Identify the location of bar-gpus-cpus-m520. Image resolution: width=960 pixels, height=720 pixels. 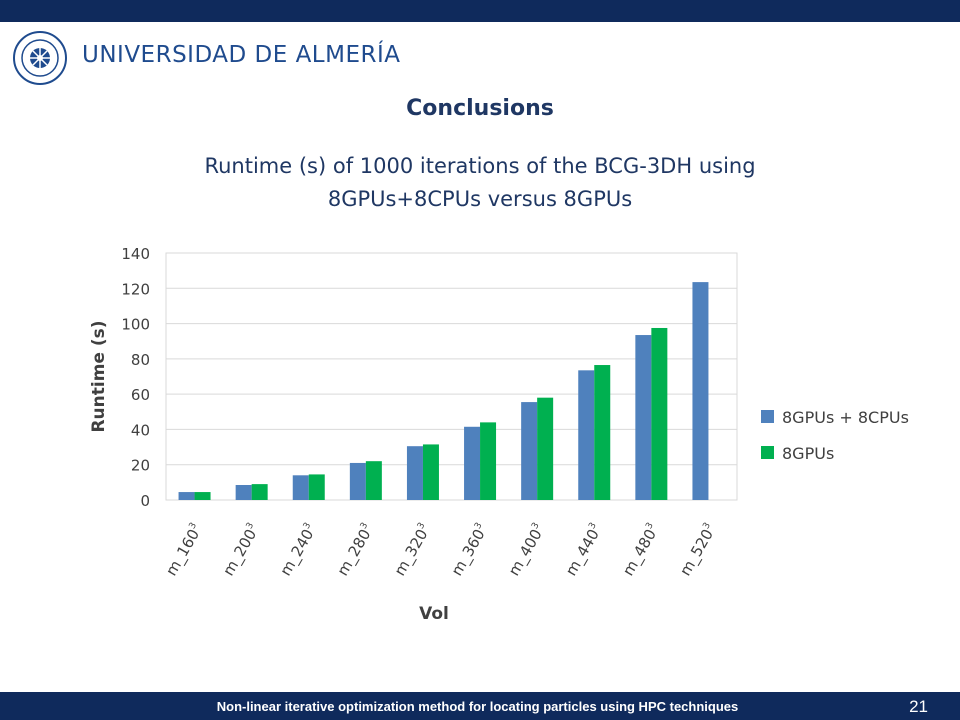
(700, 391).